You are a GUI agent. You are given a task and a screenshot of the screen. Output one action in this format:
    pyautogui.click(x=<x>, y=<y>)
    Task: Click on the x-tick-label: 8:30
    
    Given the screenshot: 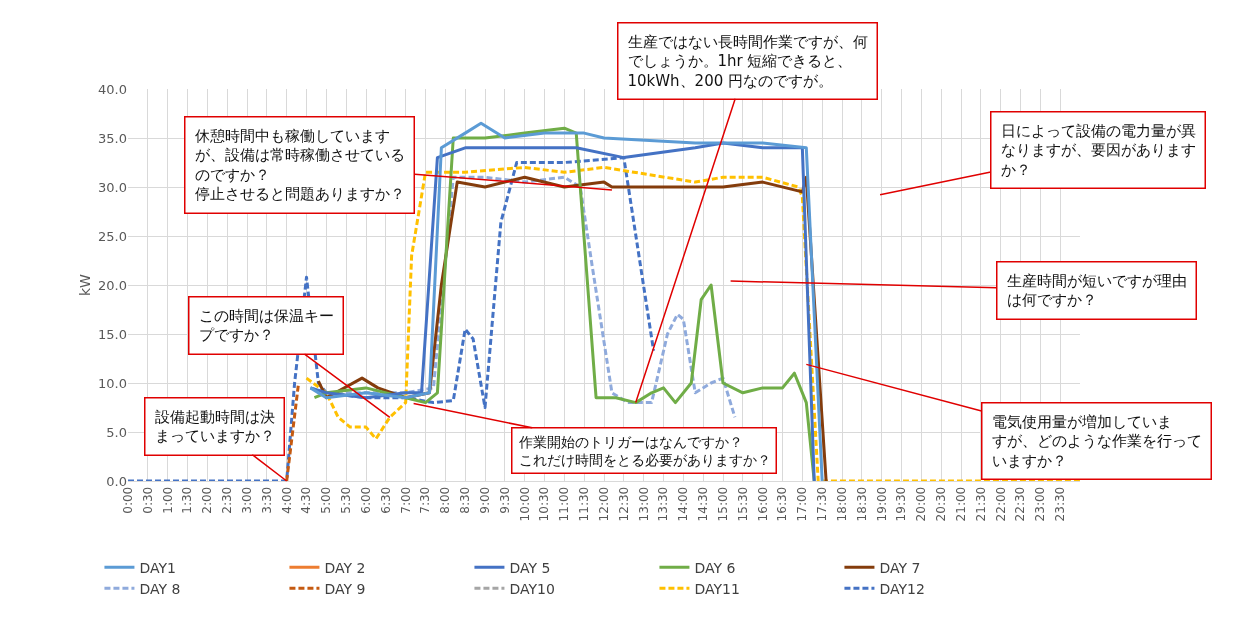 What is the action you would take?
    pyautogui.click(x=465, y=500)
    